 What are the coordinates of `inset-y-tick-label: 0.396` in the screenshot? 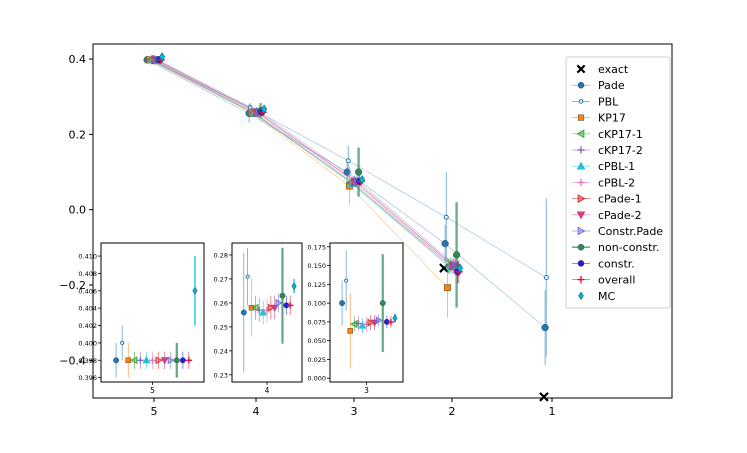 It's located at (87, 378).